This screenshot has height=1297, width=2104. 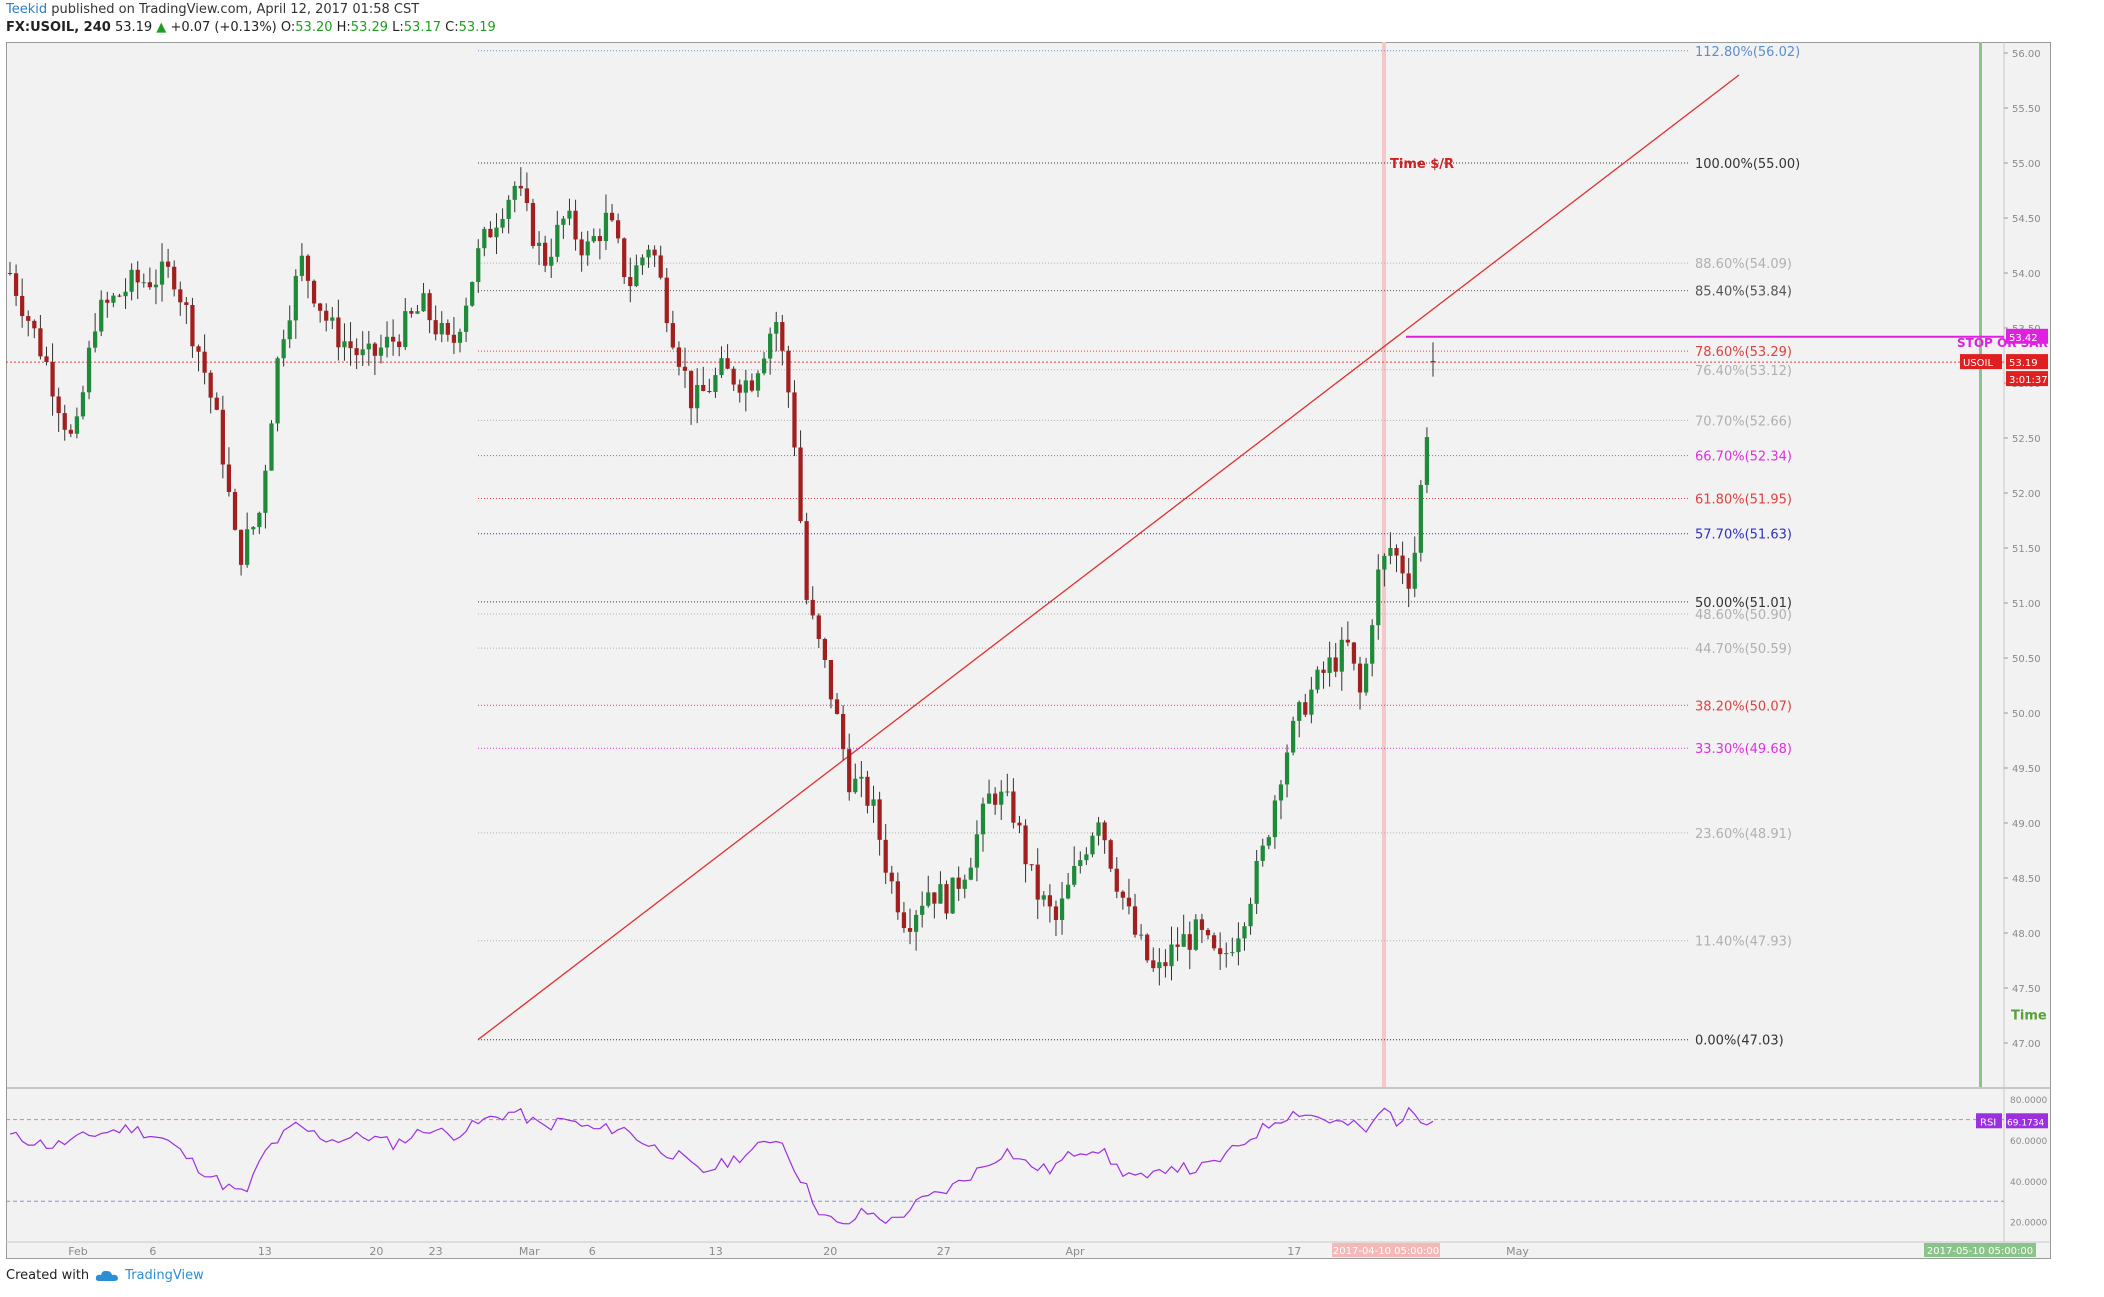 I want to click on price-tick-label: 55.00, so click(x=2026, y=164).